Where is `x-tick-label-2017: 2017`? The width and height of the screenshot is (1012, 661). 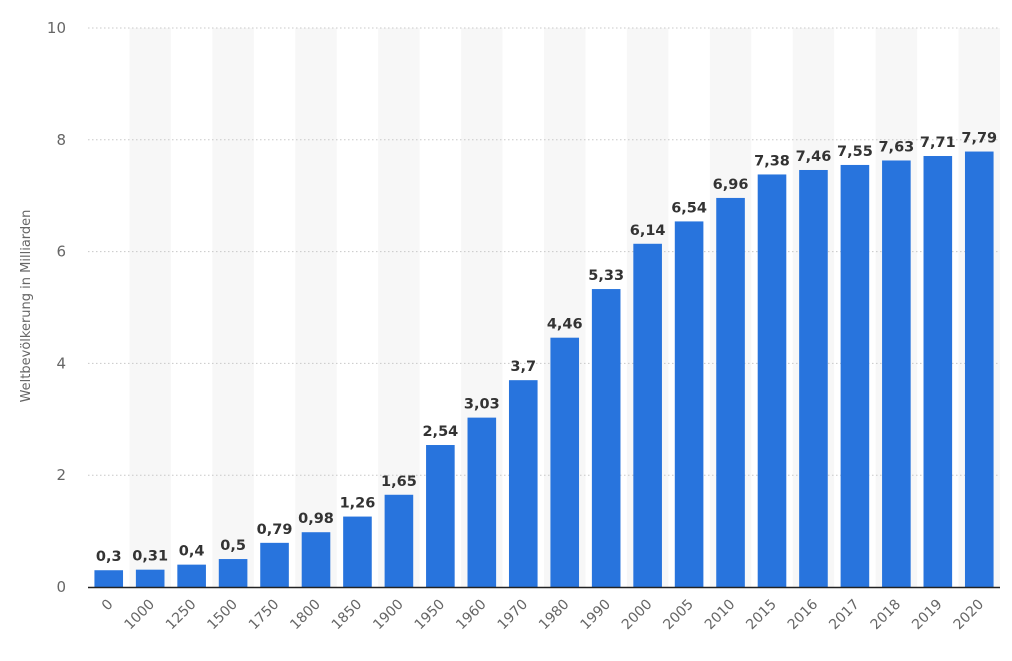
x-tick-label-2017: 2017 is located at coordinates (844, 615).